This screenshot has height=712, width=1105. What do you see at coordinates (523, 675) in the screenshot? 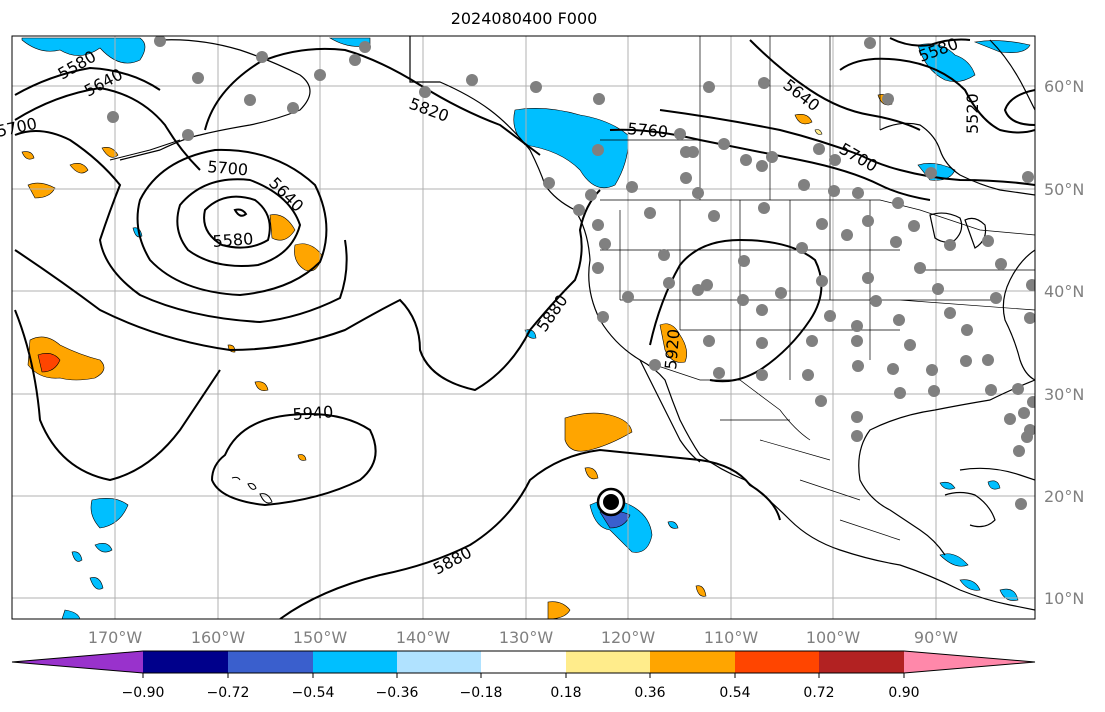
I see `colorbar-ticks` at bounding box center [523, 675].